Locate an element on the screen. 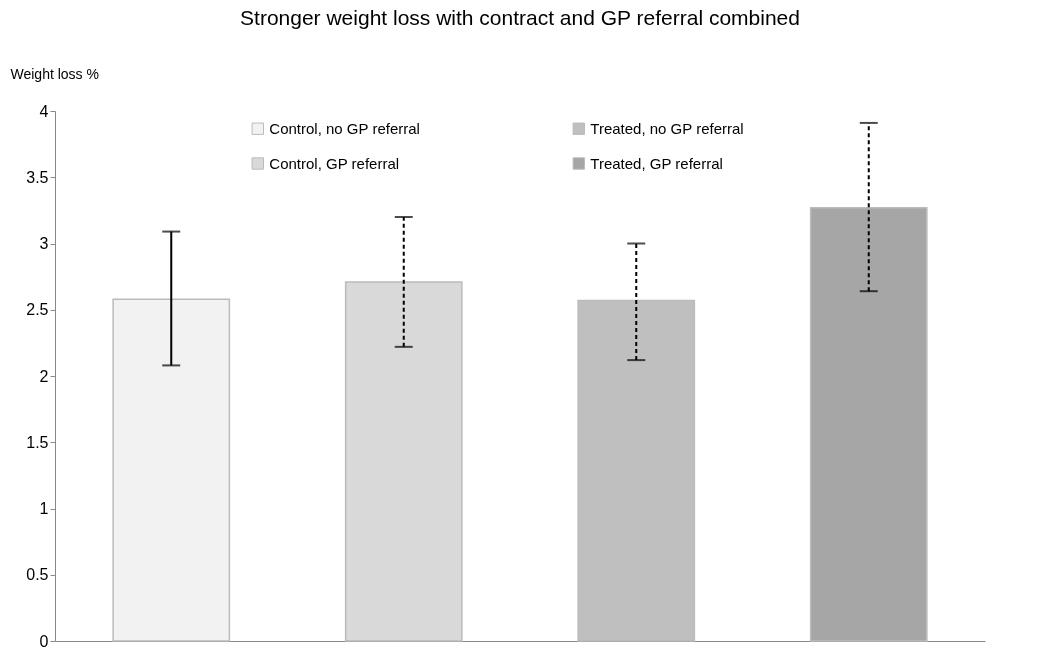 The height and width of the screenshot is (657, 1039). chart-title: Stronger weight loss with contract and GP referral combined is located at coordinates (520, 17).